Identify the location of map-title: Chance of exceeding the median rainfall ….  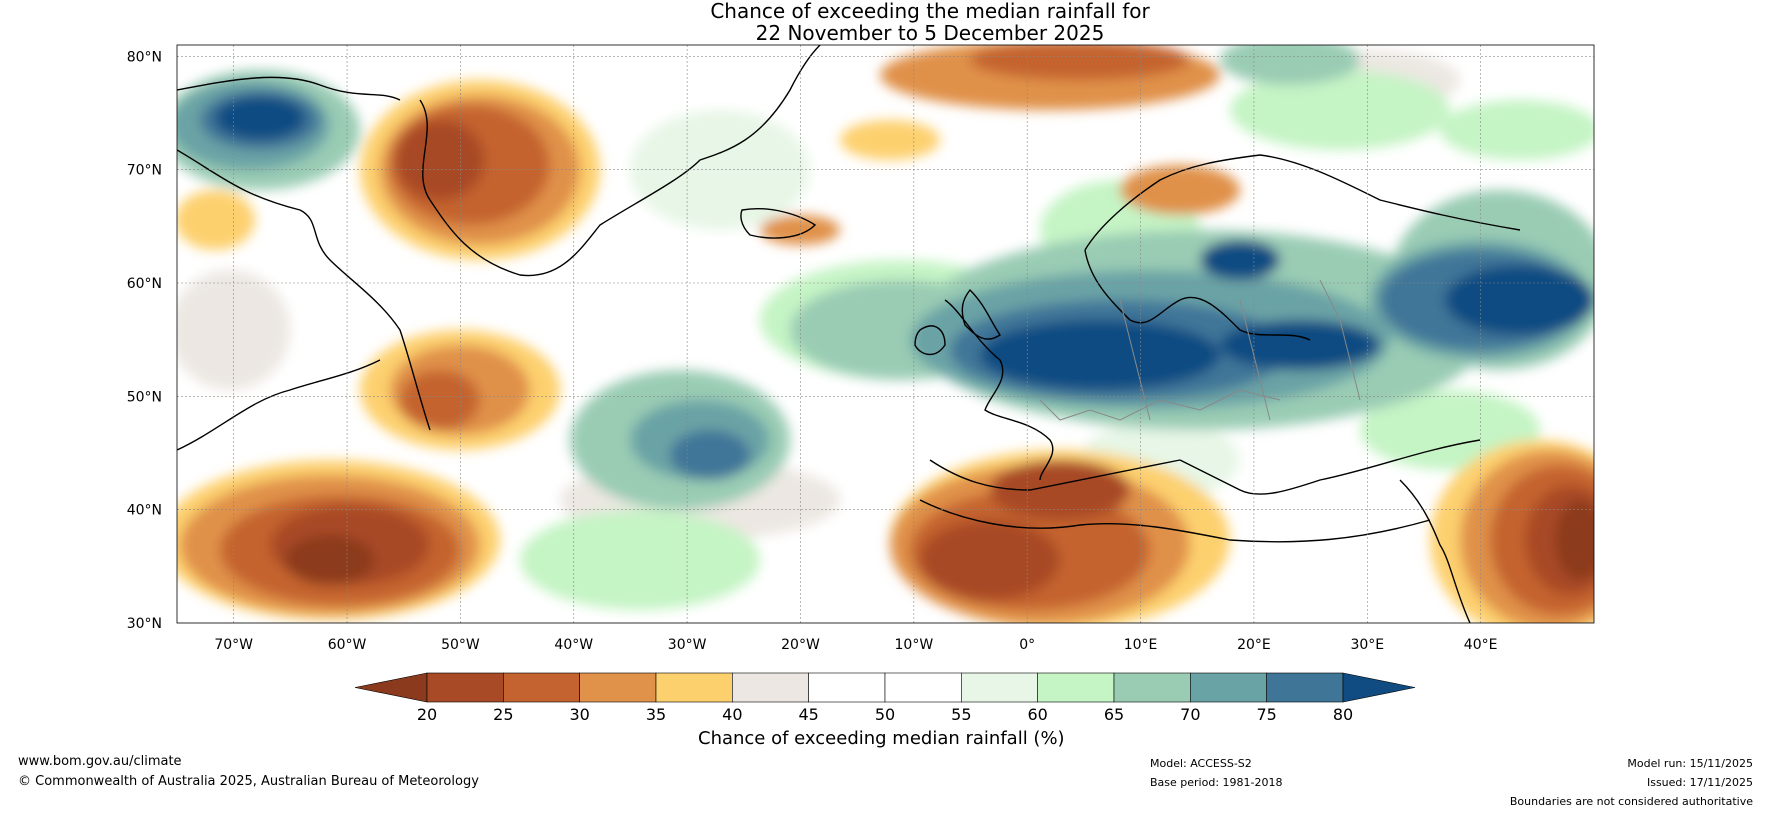
(885, 22).